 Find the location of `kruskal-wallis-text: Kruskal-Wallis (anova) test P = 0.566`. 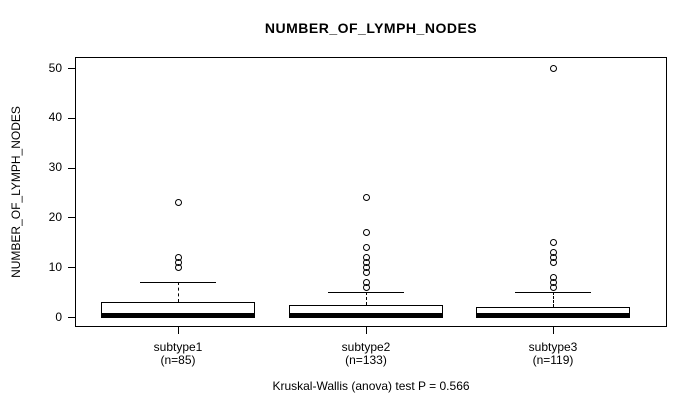

kruskal-wallis-text: Kruskal-Wallis (anova) test P = 0.566 is located at coordinates (371, 386).